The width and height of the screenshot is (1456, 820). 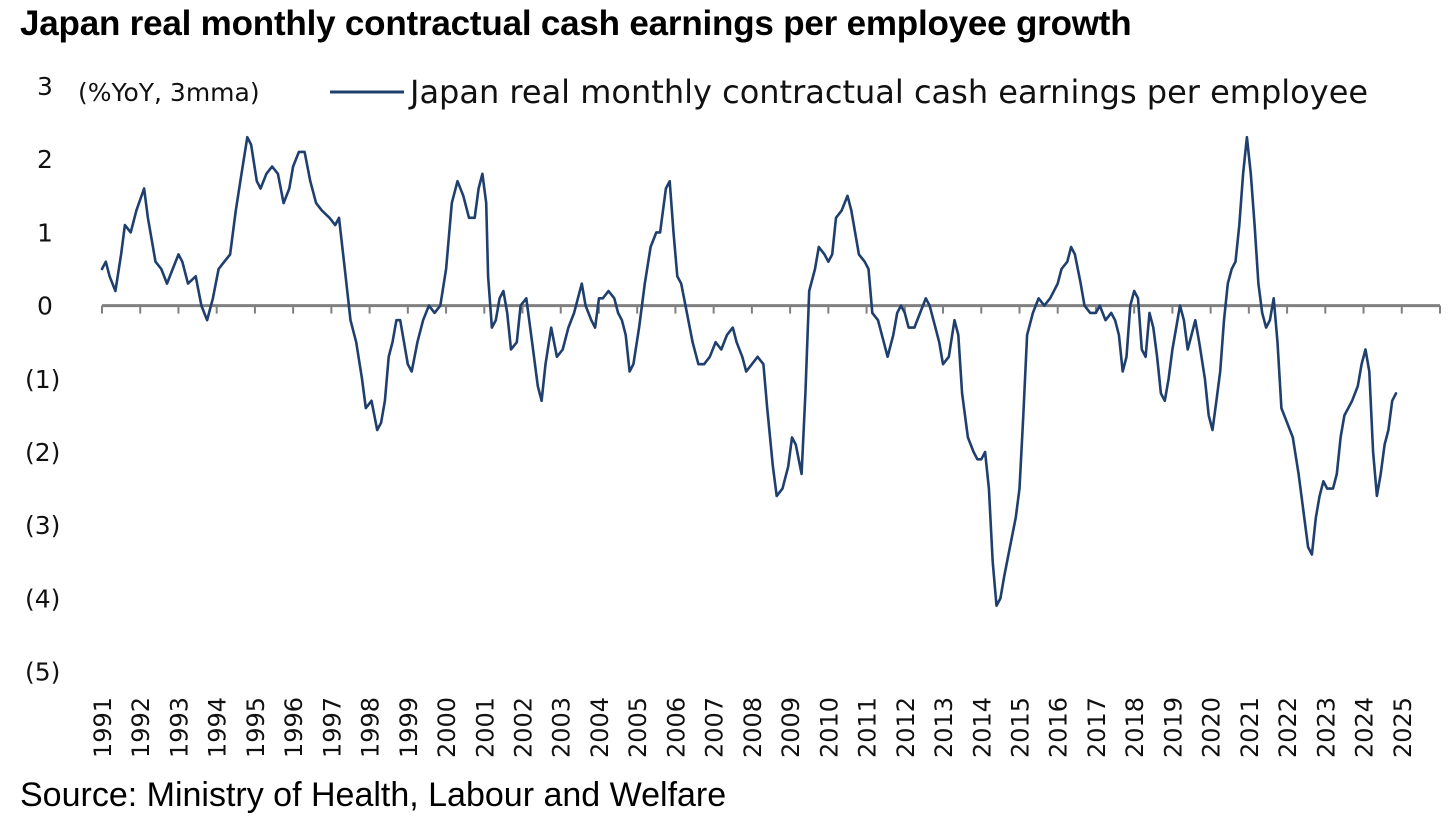 I want to click on y-tick-label: 0, so click(x=45, y=306).